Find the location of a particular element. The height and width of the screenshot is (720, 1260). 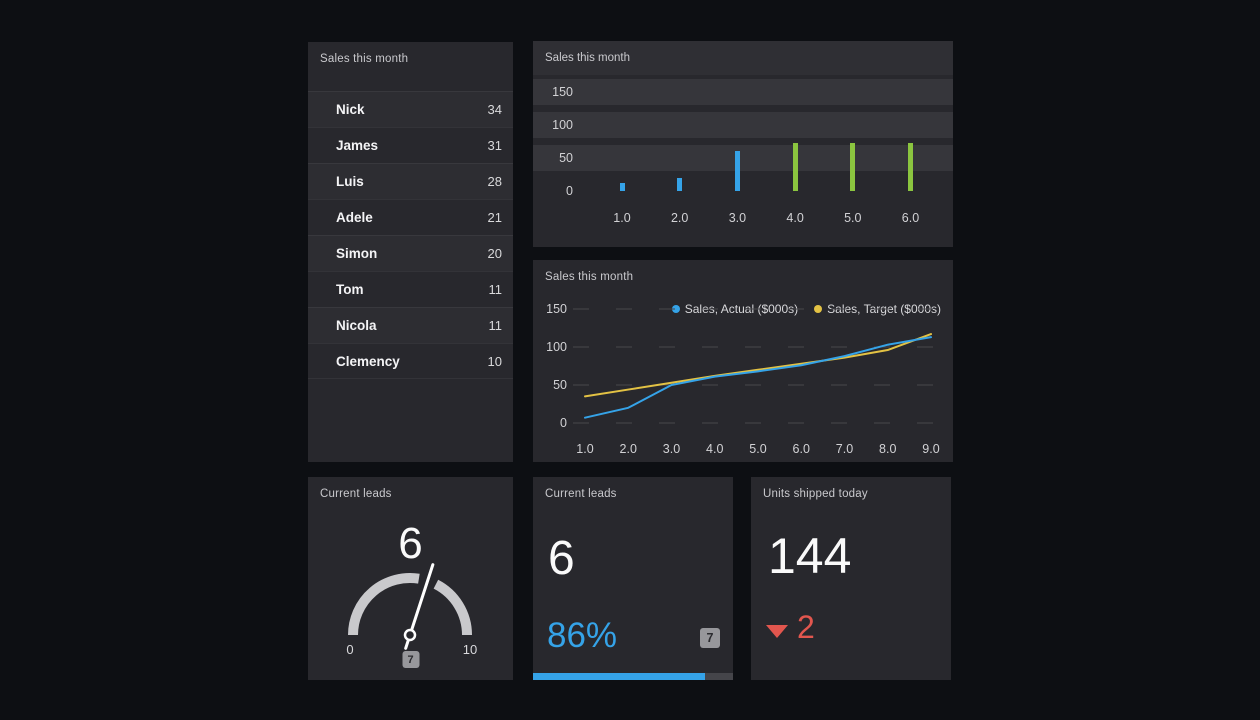

gauge-max-label: 10 is located at coordinates (470, 649).